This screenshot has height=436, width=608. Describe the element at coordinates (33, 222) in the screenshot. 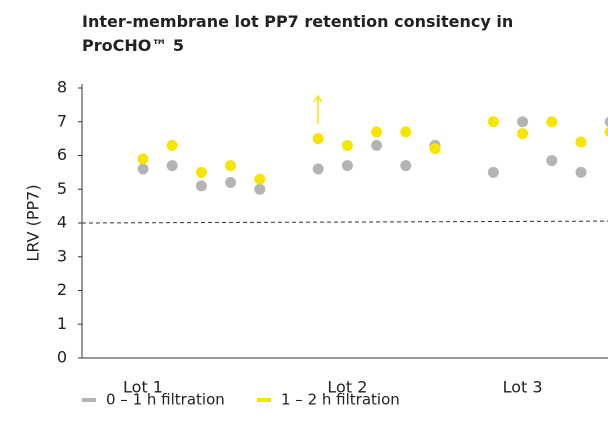

I see `y-axis-label: LRV (PP7)` at that location.